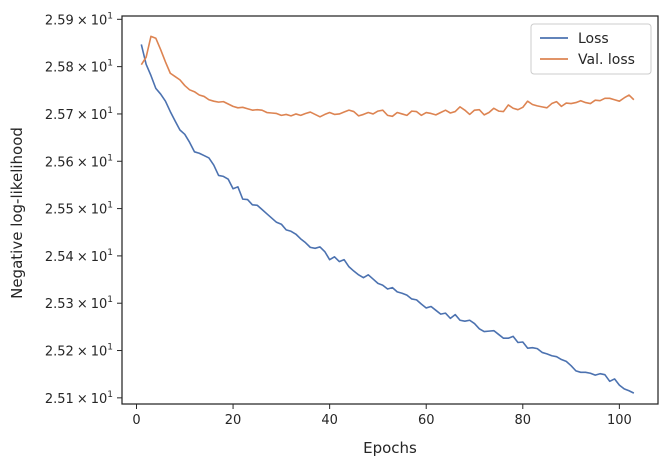 This screenshot has width=667, height=465. I want to click on y-tick-label: 2.53 × 10¹, so click(79, 303).